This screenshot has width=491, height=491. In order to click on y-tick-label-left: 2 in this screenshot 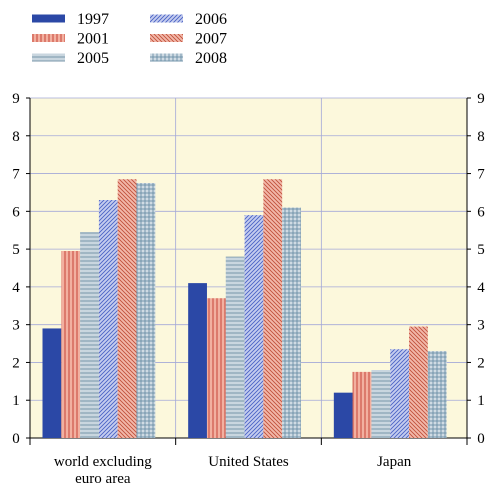, I will do `click(16, 363)`.